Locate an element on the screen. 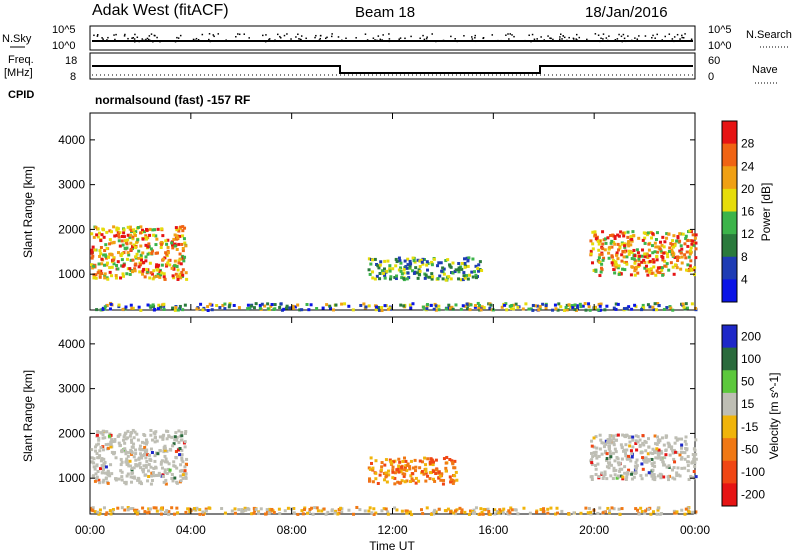 The height and width of the screenshot is (554, 800). freq-tick-bottom: 8 is located at coordinates (73, 77).